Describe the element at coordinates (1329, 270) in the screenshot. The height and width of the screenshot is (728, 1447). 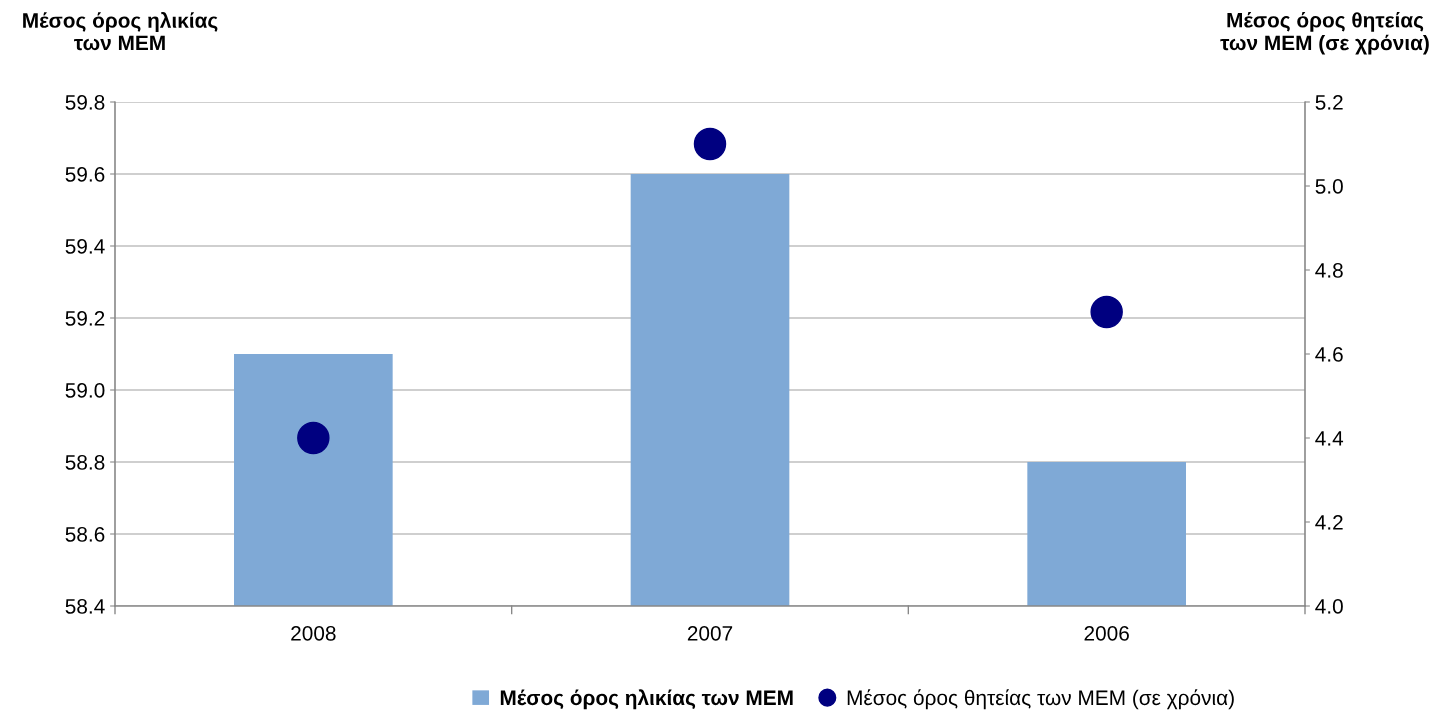
I see `y2-tick-label: 4.8` at that location.